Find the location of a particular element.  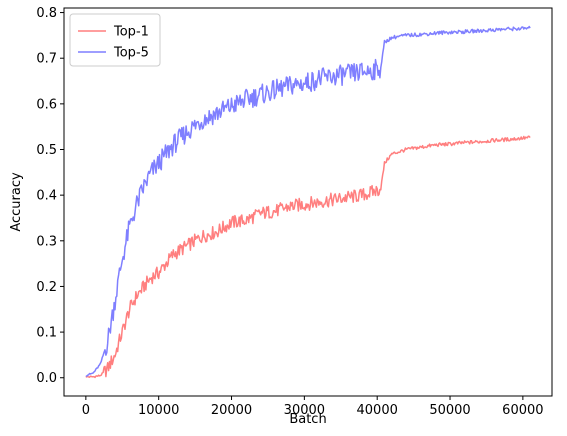

legend-label: Top-5 is located at coordinates (131, 53).